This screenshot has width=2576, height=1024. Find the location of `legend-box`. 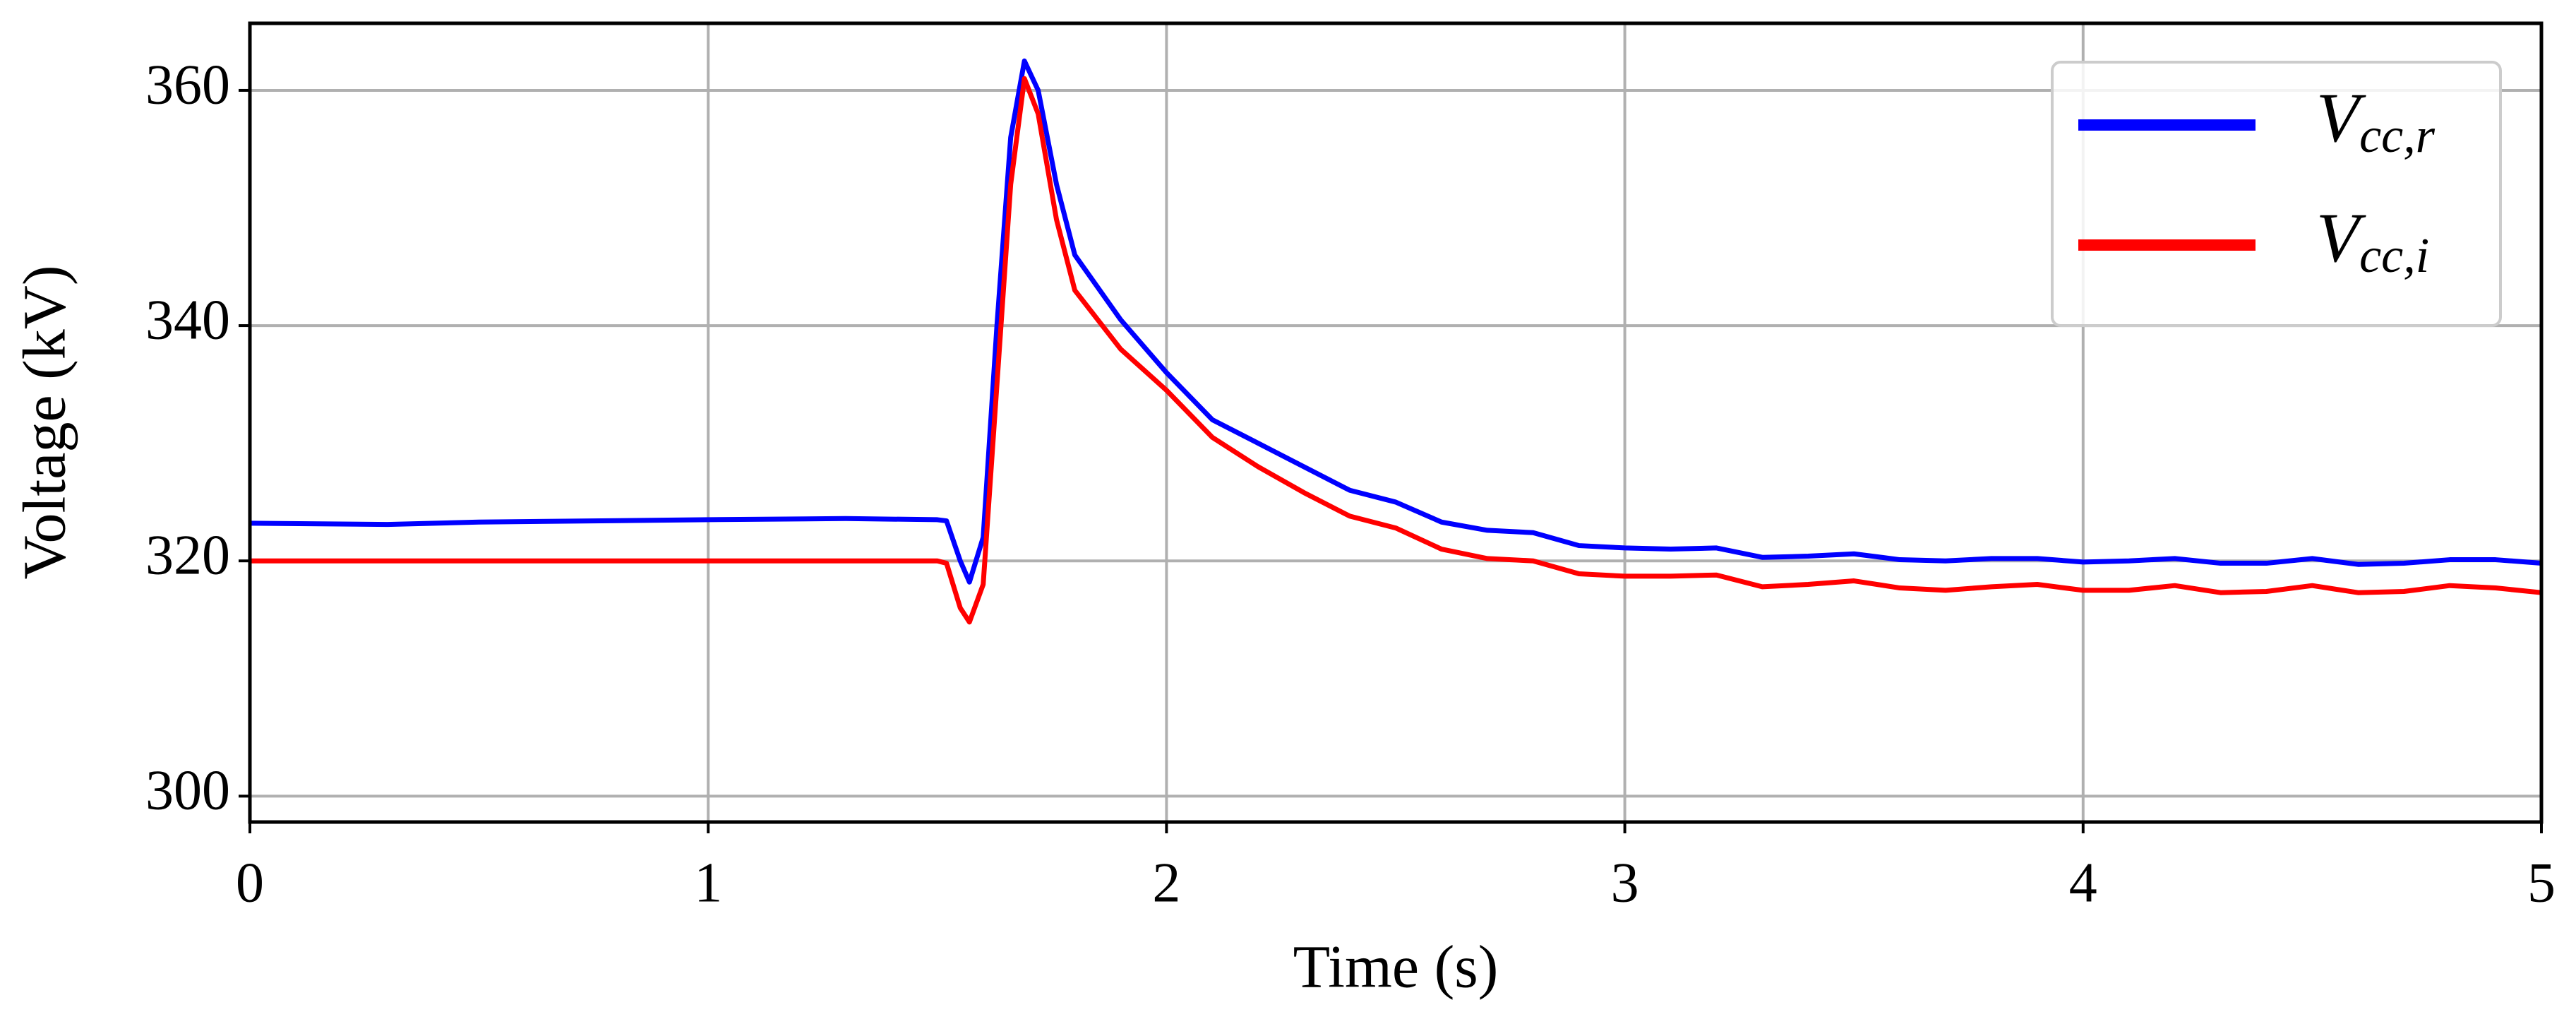

legend-box is located at coordinates (2276, 194).